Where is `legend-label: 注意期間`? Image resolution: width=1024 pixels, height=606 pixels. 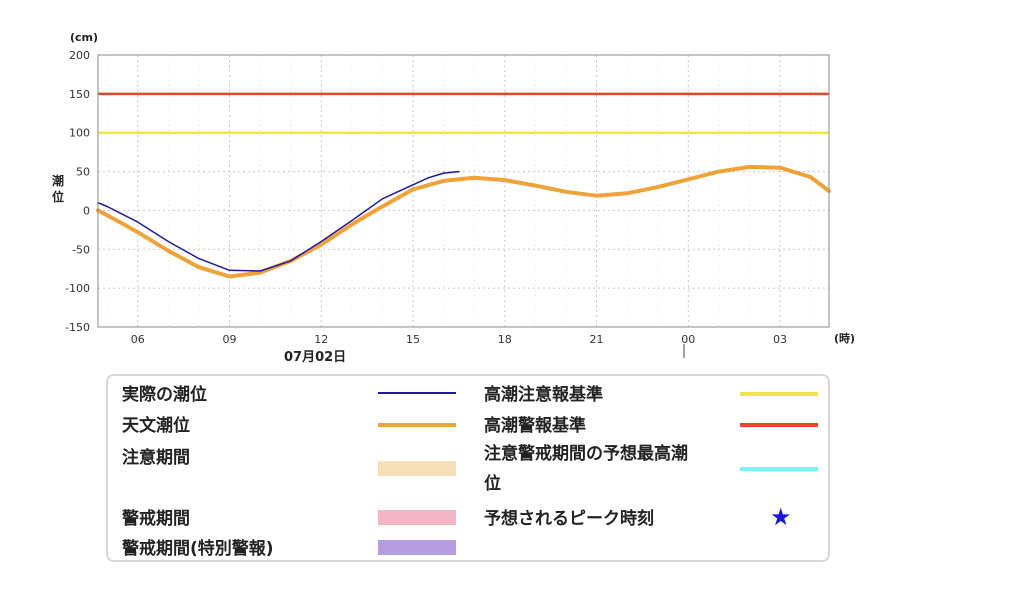
legend-label: 注意期間 is located at coordinates (156, 458).